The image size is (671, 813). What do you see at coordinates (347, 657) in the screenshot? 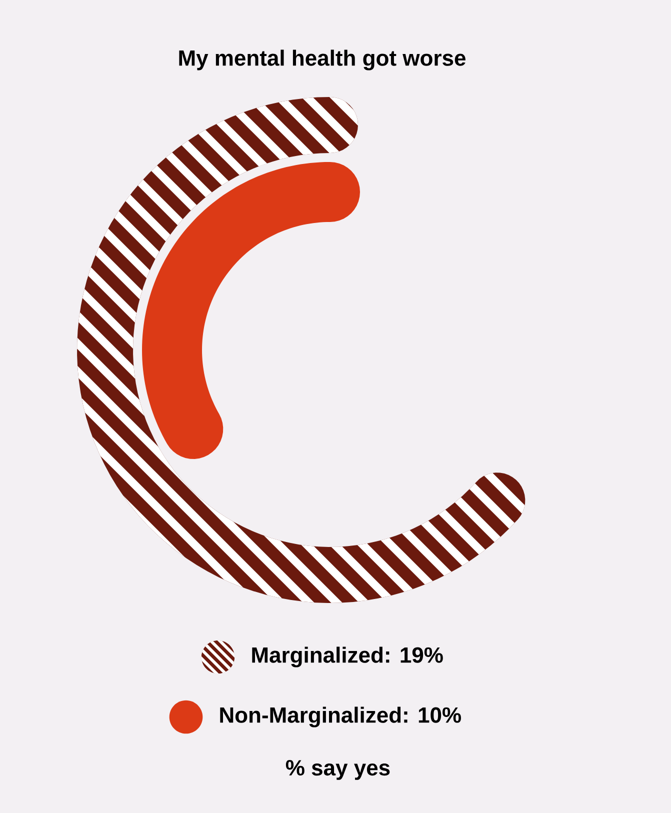
I see `data-label: Marginalized: 19%` at bounding box center [347, 657].